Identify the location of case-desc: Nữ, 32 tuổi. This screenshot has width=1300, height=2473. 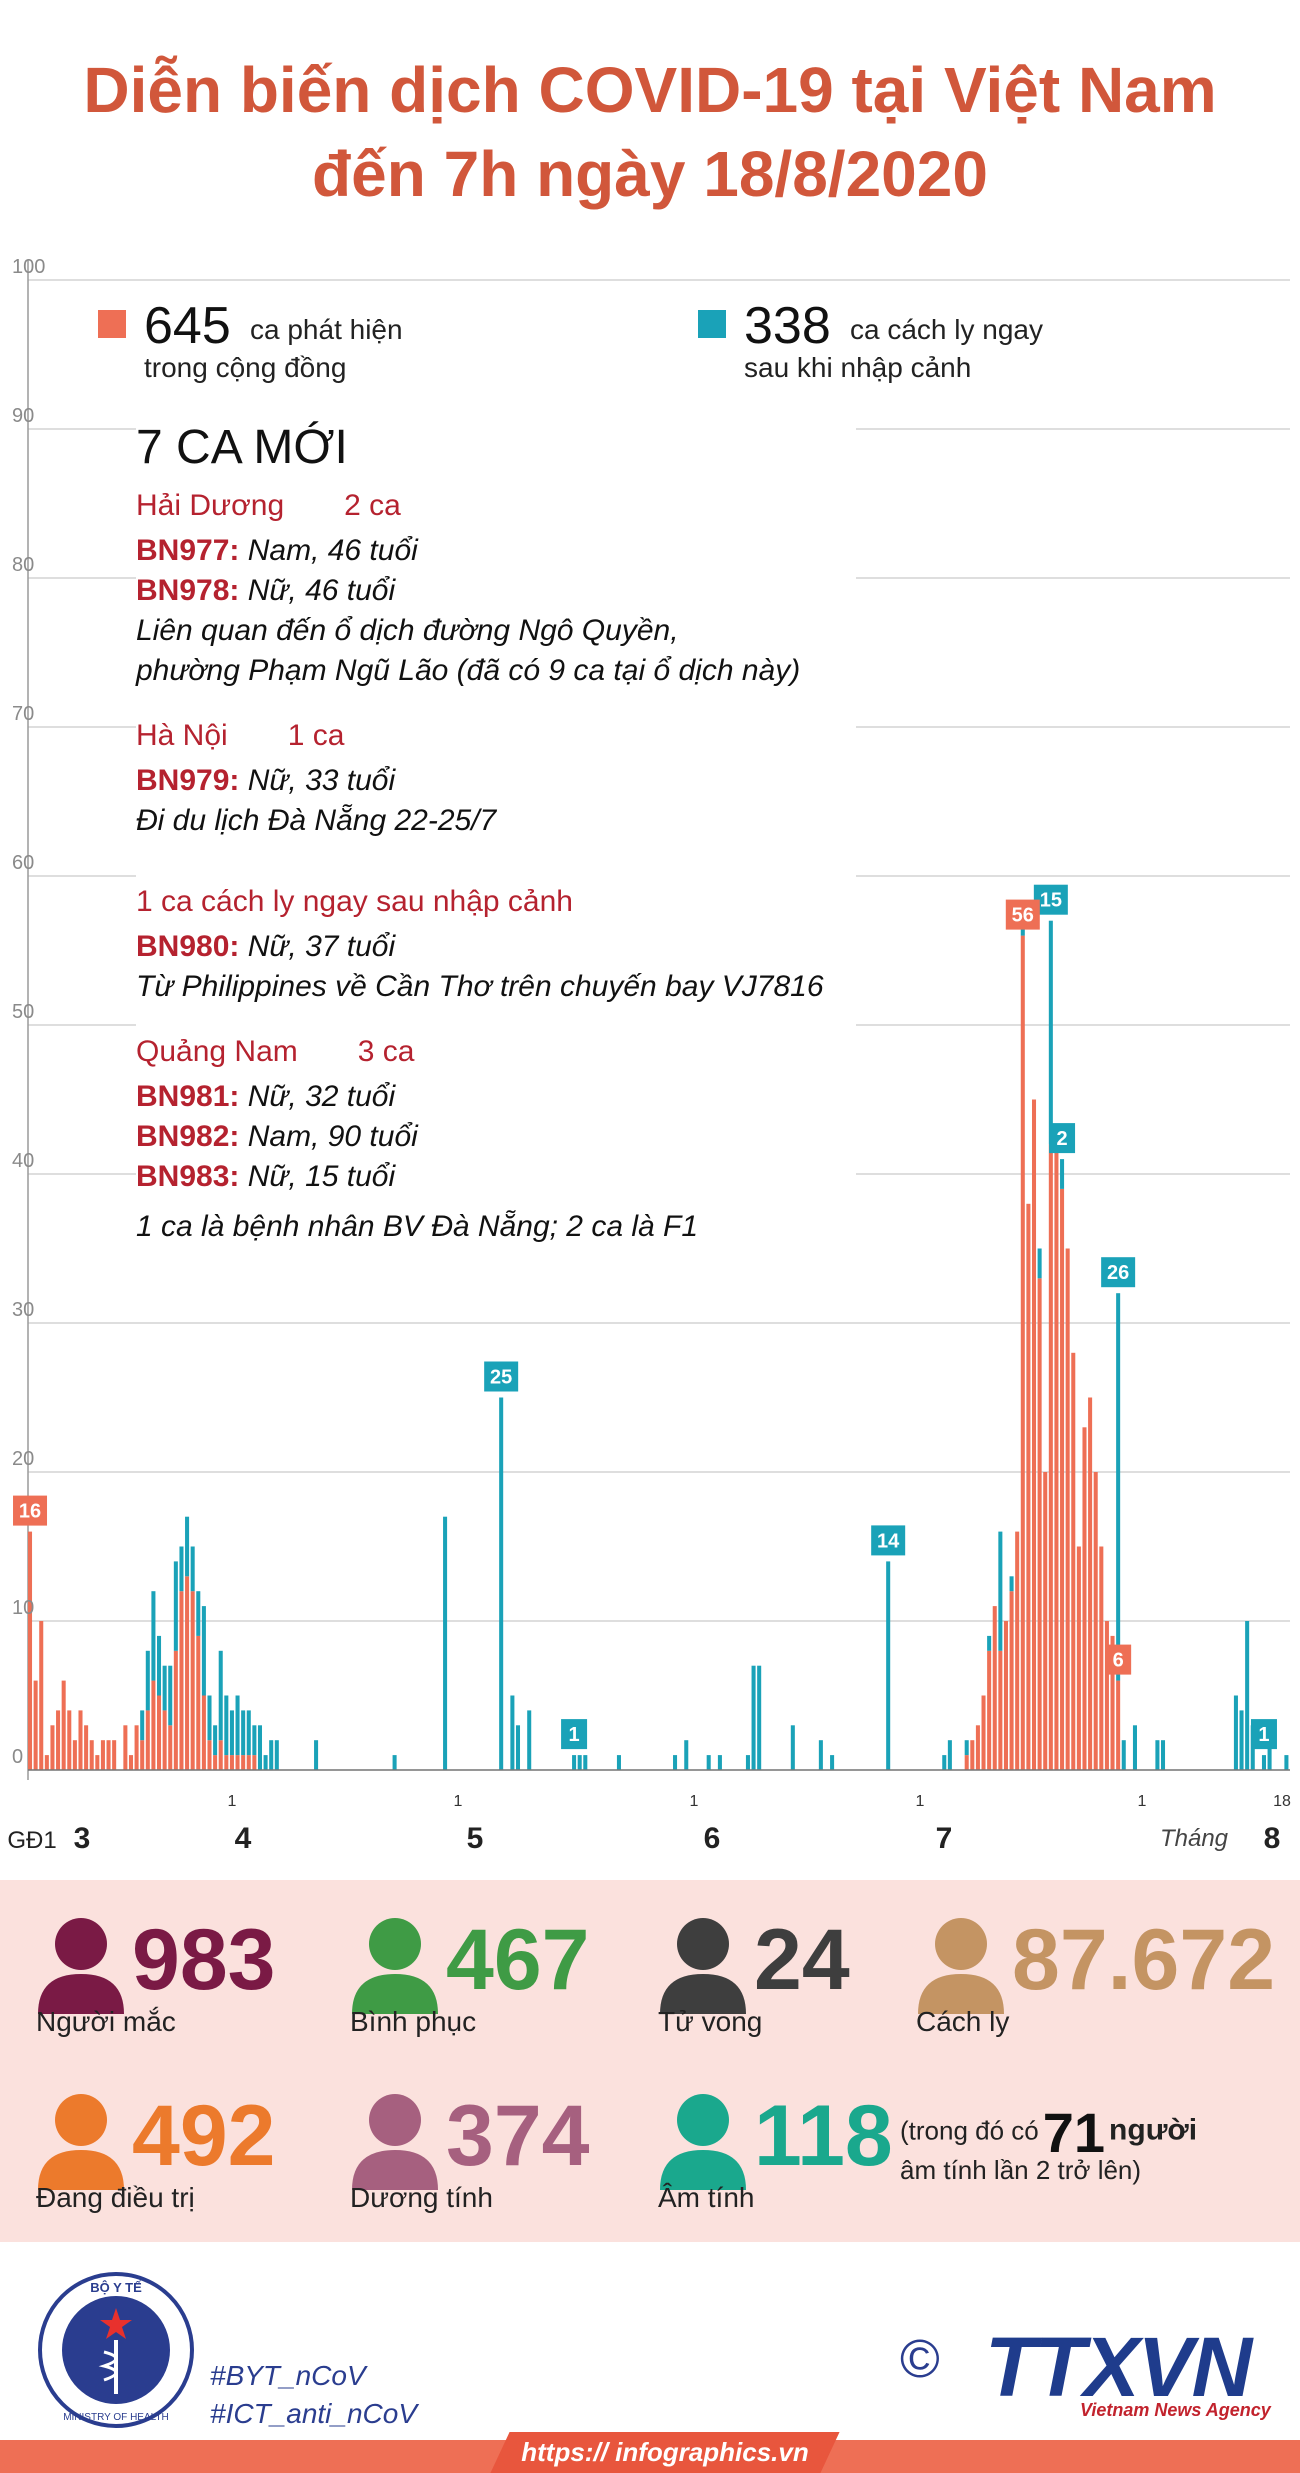
(321, 1096).